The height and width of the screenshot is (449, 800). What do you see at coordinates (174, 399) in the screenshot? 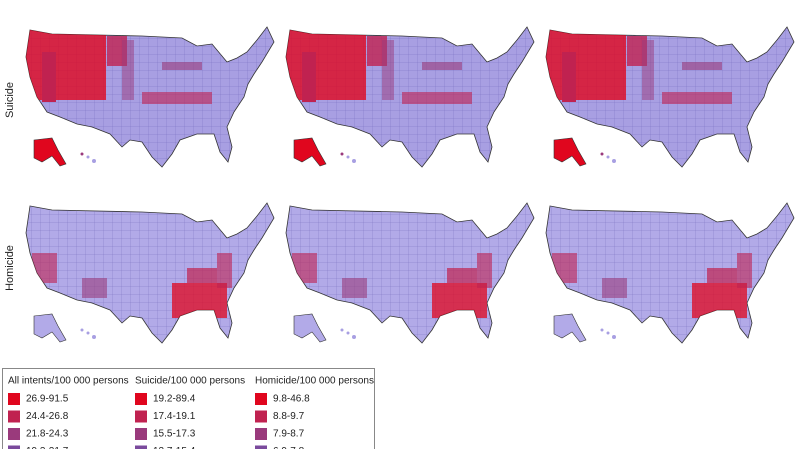
I see `legend-label: 19.2-89.4` at bounding box center [174, 399].